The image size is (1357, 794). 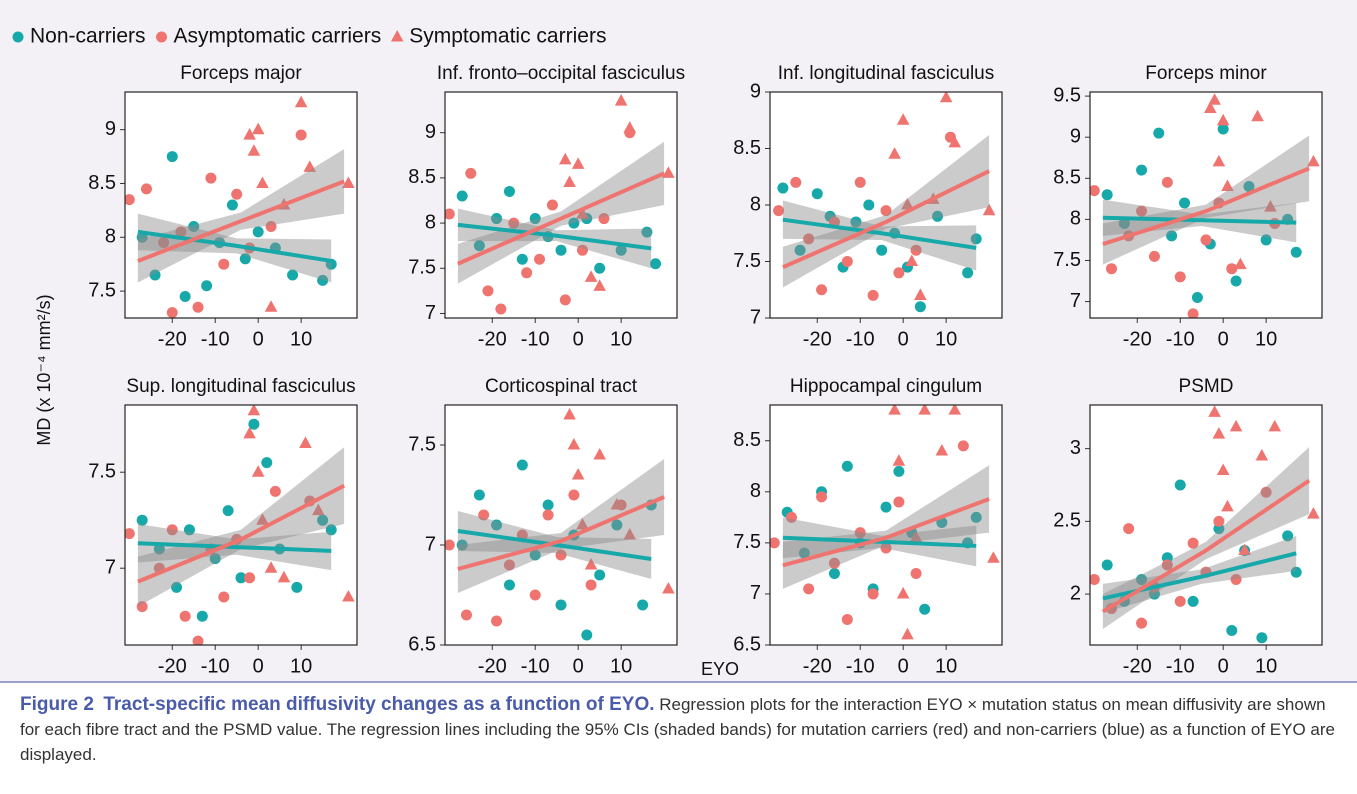 What do you see at coordinates (720, 669) in the screenshot?
I see `x-axis-label: EYO` at bounding box center [720, 669].